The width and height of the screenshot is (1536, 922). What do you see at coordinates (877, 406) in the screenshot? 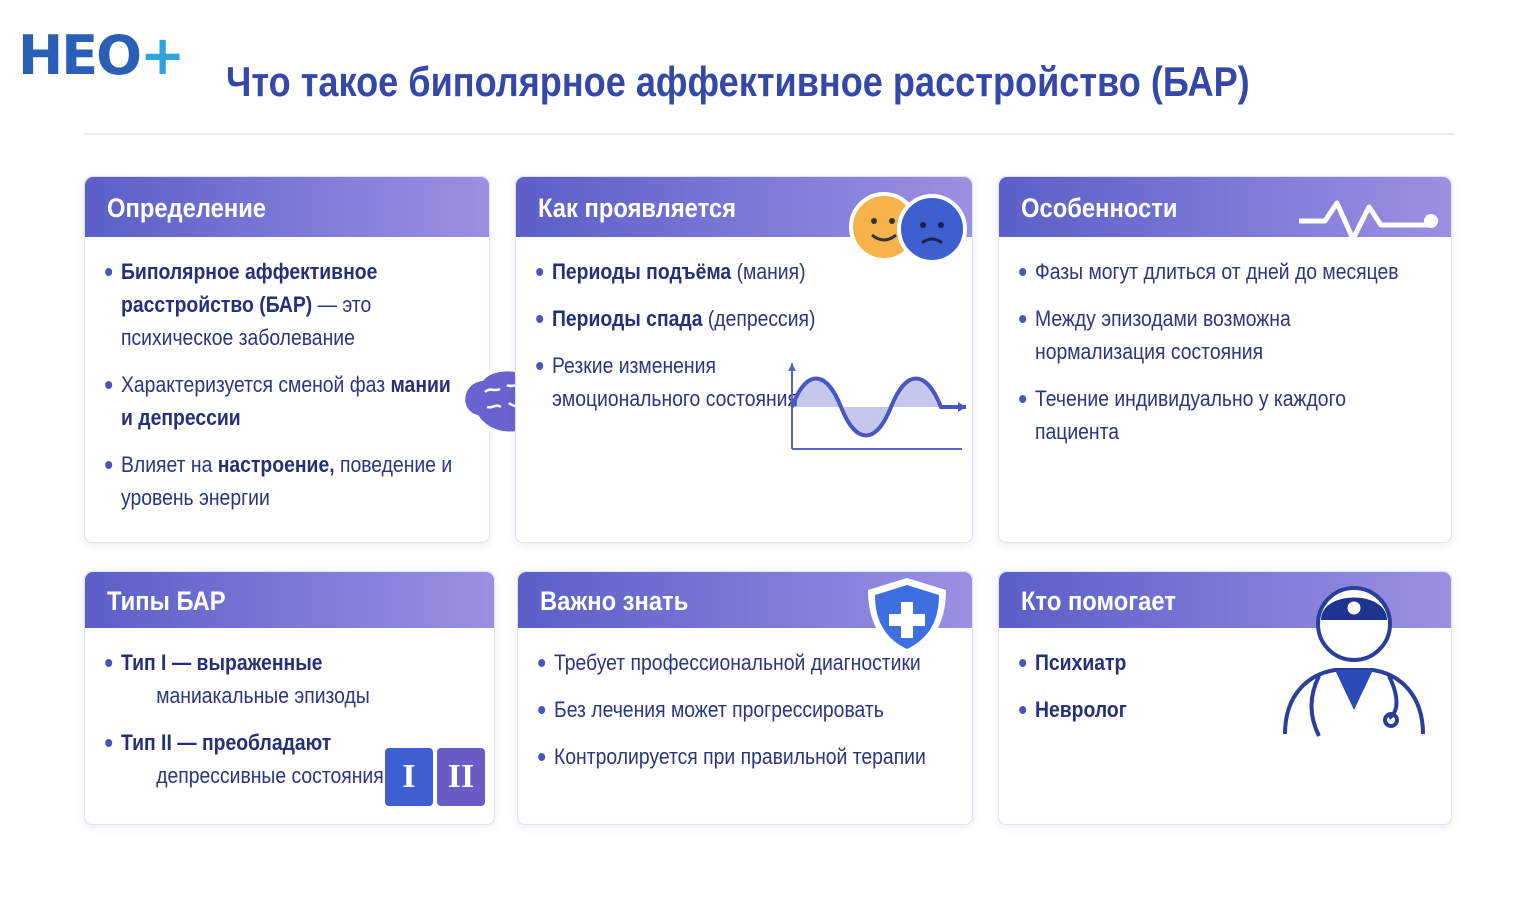
I see `mood-wave-graph-icon` at bounding box center [877, 406].